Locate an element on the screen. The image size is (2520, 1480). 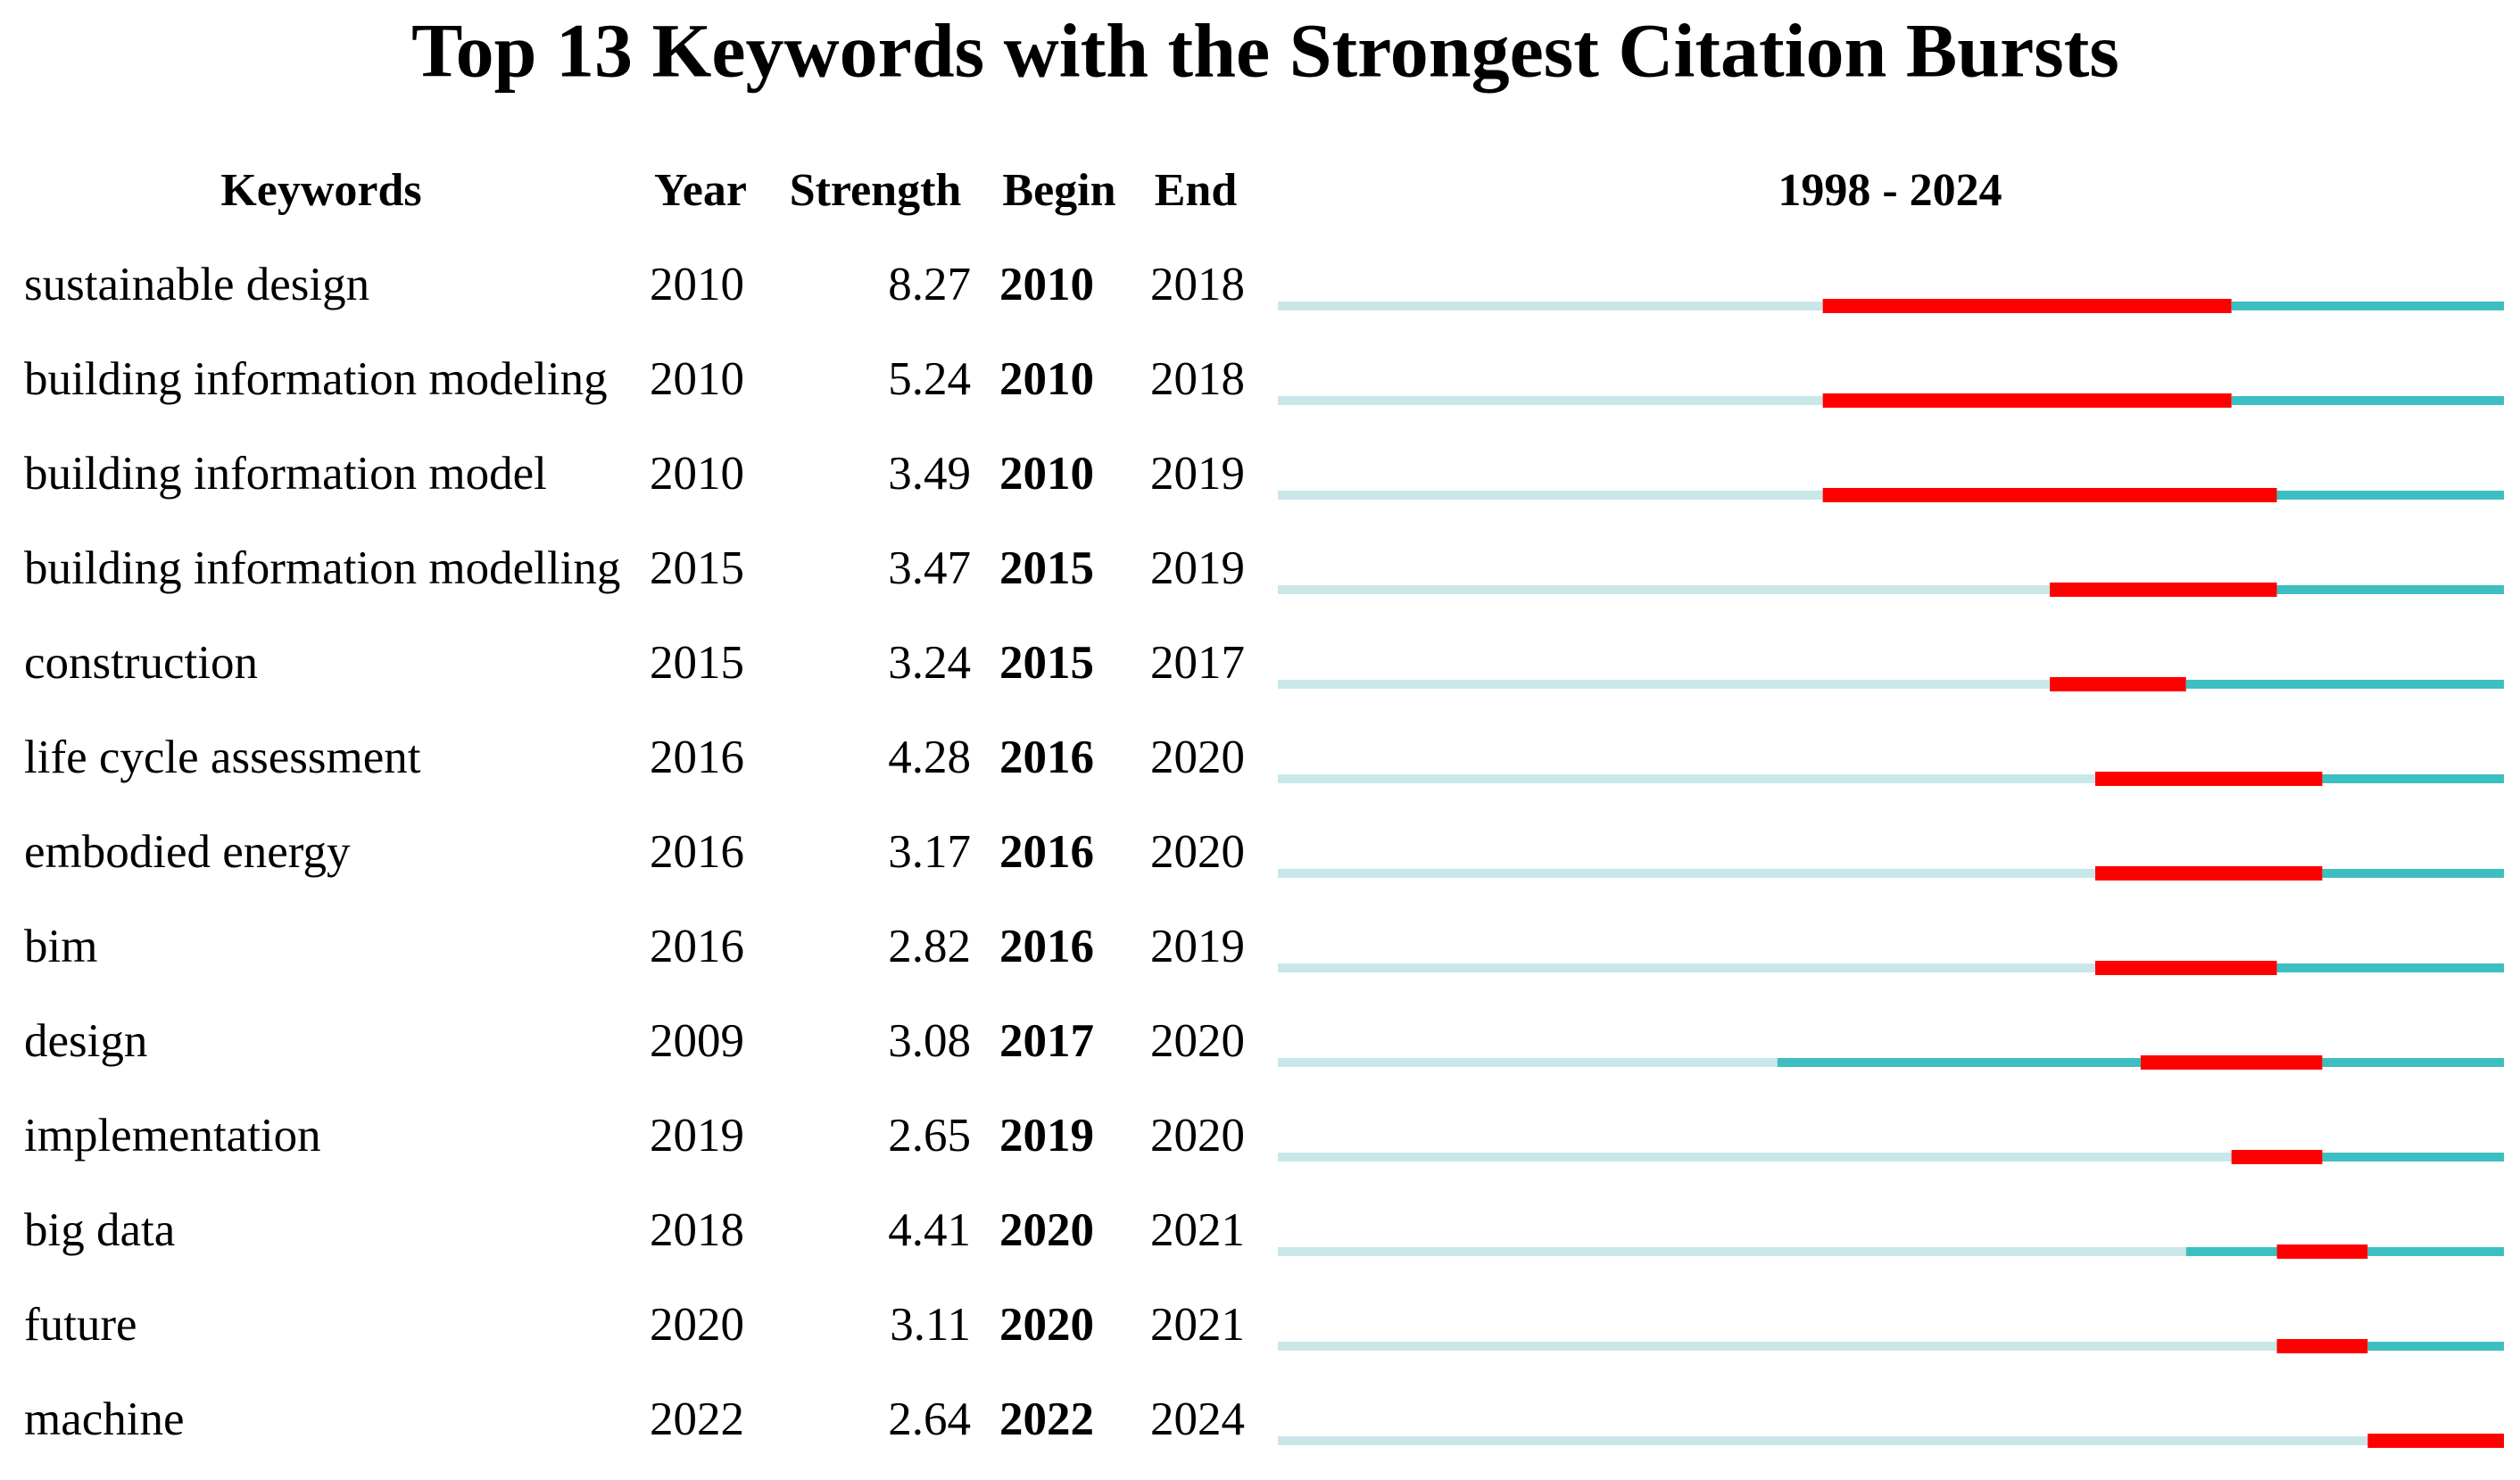
keyword: building information modelling is located at coordinates (322, 568).